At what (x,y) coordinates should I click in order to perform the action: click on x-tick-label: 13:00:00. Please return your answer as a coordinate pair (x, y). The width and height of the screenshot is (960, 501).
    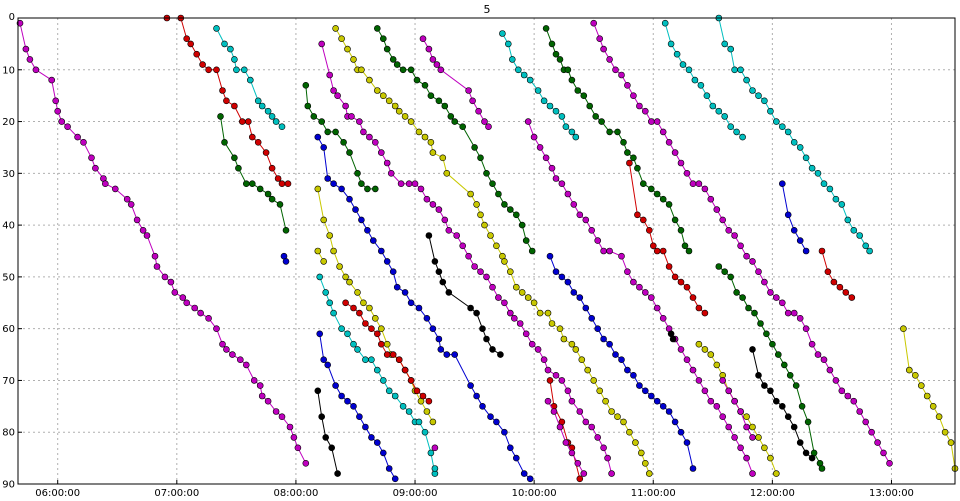
    Looking at the image, I should click on (891, 493).